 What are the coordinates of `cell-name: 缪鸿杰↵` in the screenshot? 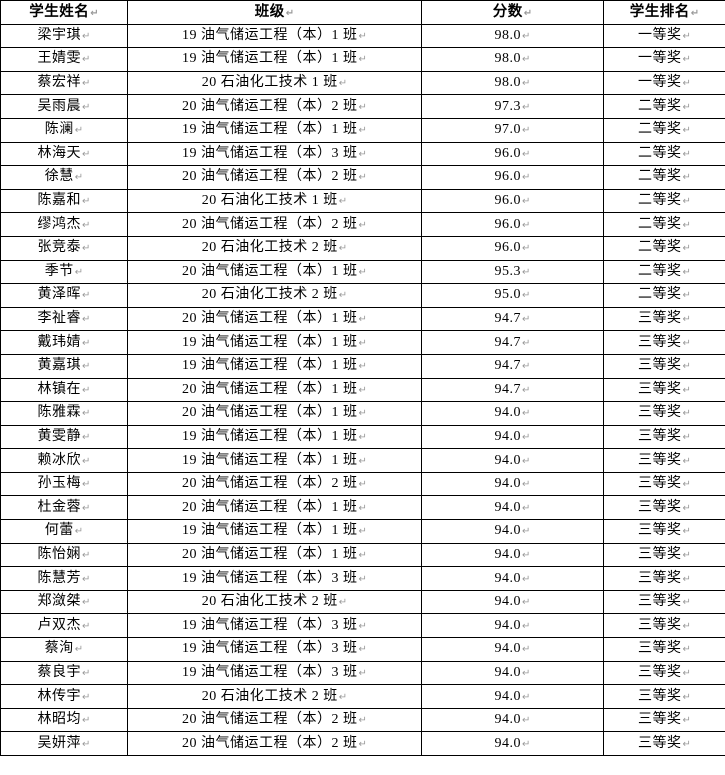 It's located at (64, 224).